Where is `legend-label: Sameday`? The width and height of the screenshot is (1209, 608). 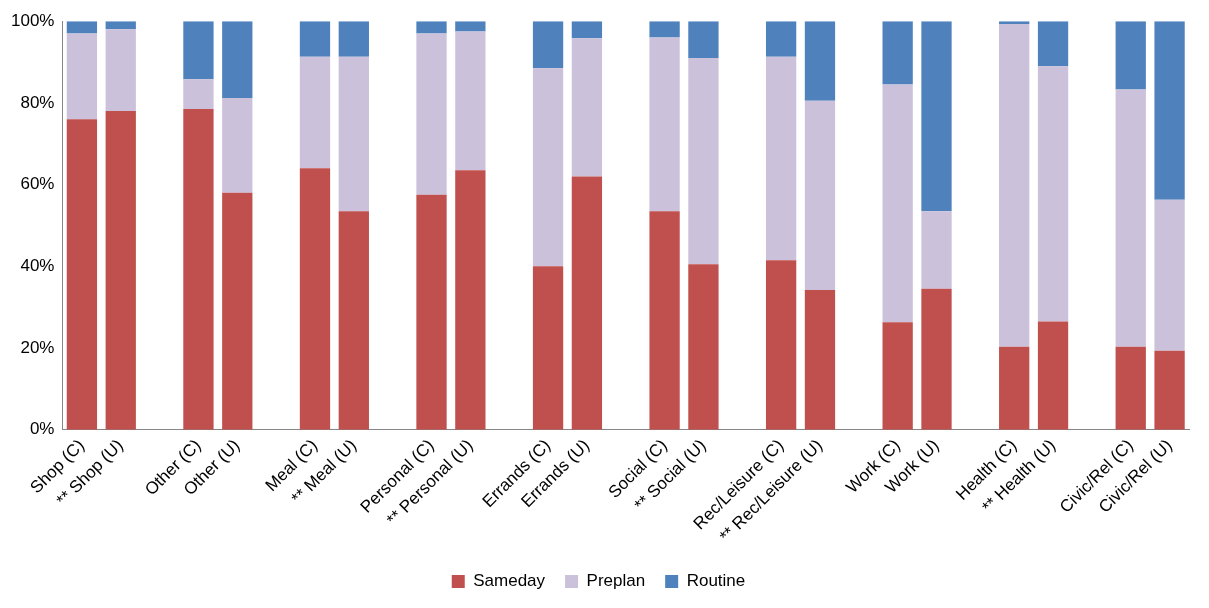
legend-label: Sameday is located at coordinates (509, 581).